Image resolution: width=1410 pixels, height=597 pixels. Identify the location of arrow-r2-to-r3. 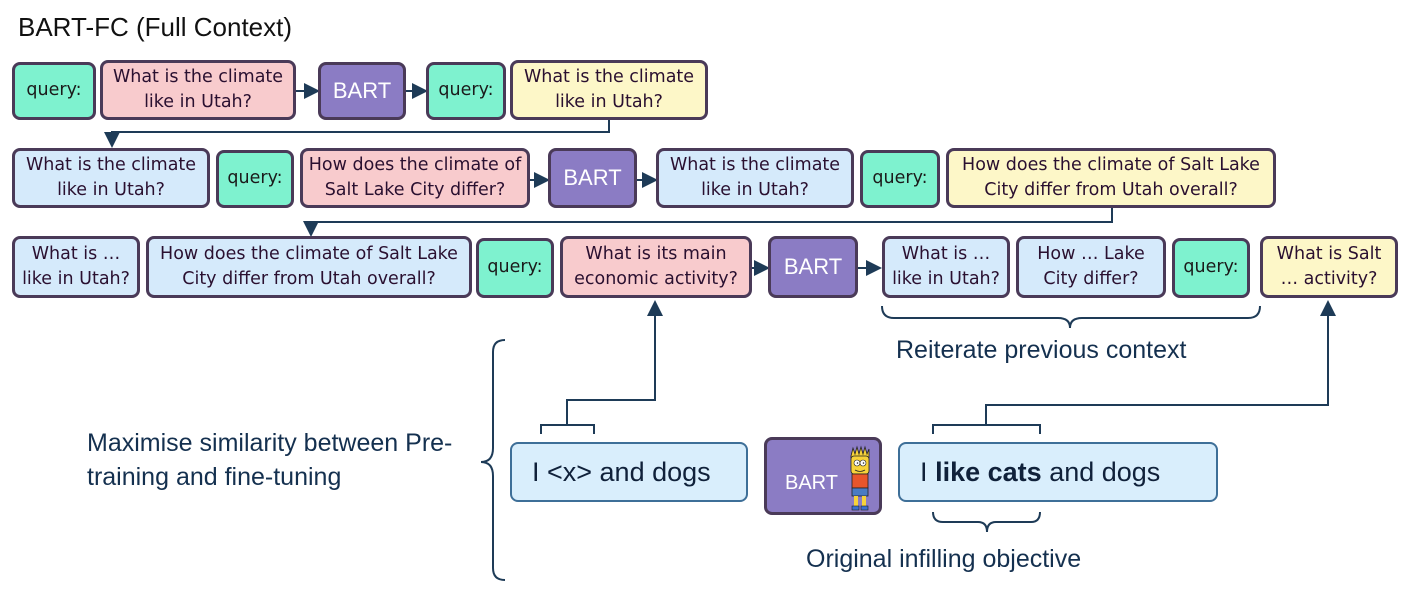
(708, 222).